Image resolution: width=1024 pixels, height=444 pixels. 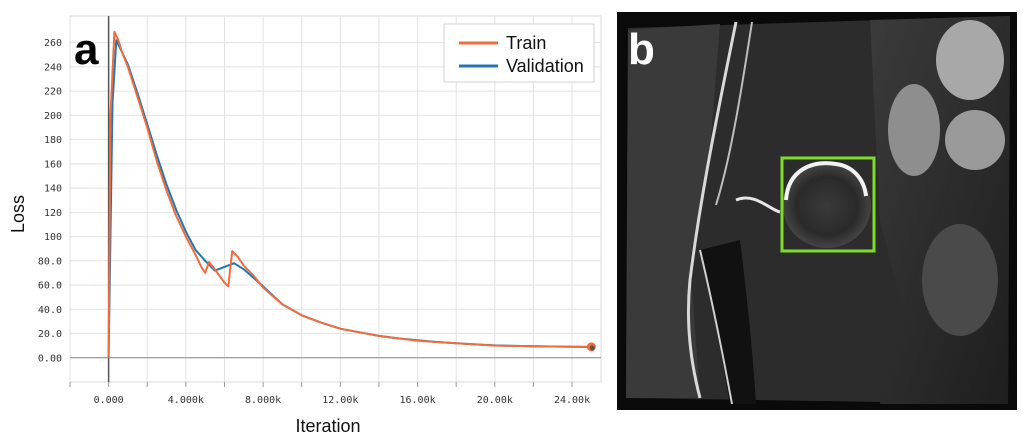 What do you see at coordinates (50, 261) in the screenshot?
I see `y-tick-label: 80.0` at bounding box center [50, 261].